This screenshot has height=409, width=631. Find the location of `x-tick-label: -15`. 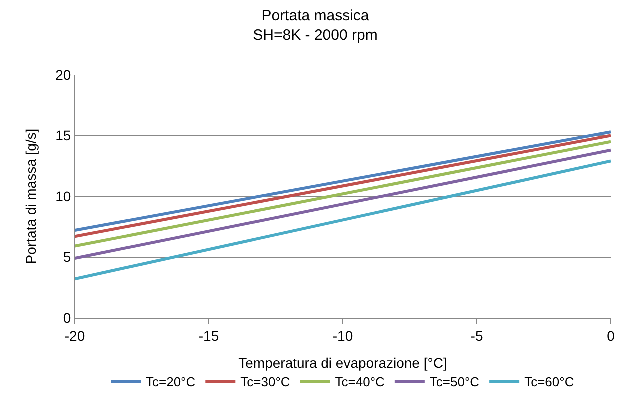

x-tick-label: -15 is located at coordinates (209, 336).